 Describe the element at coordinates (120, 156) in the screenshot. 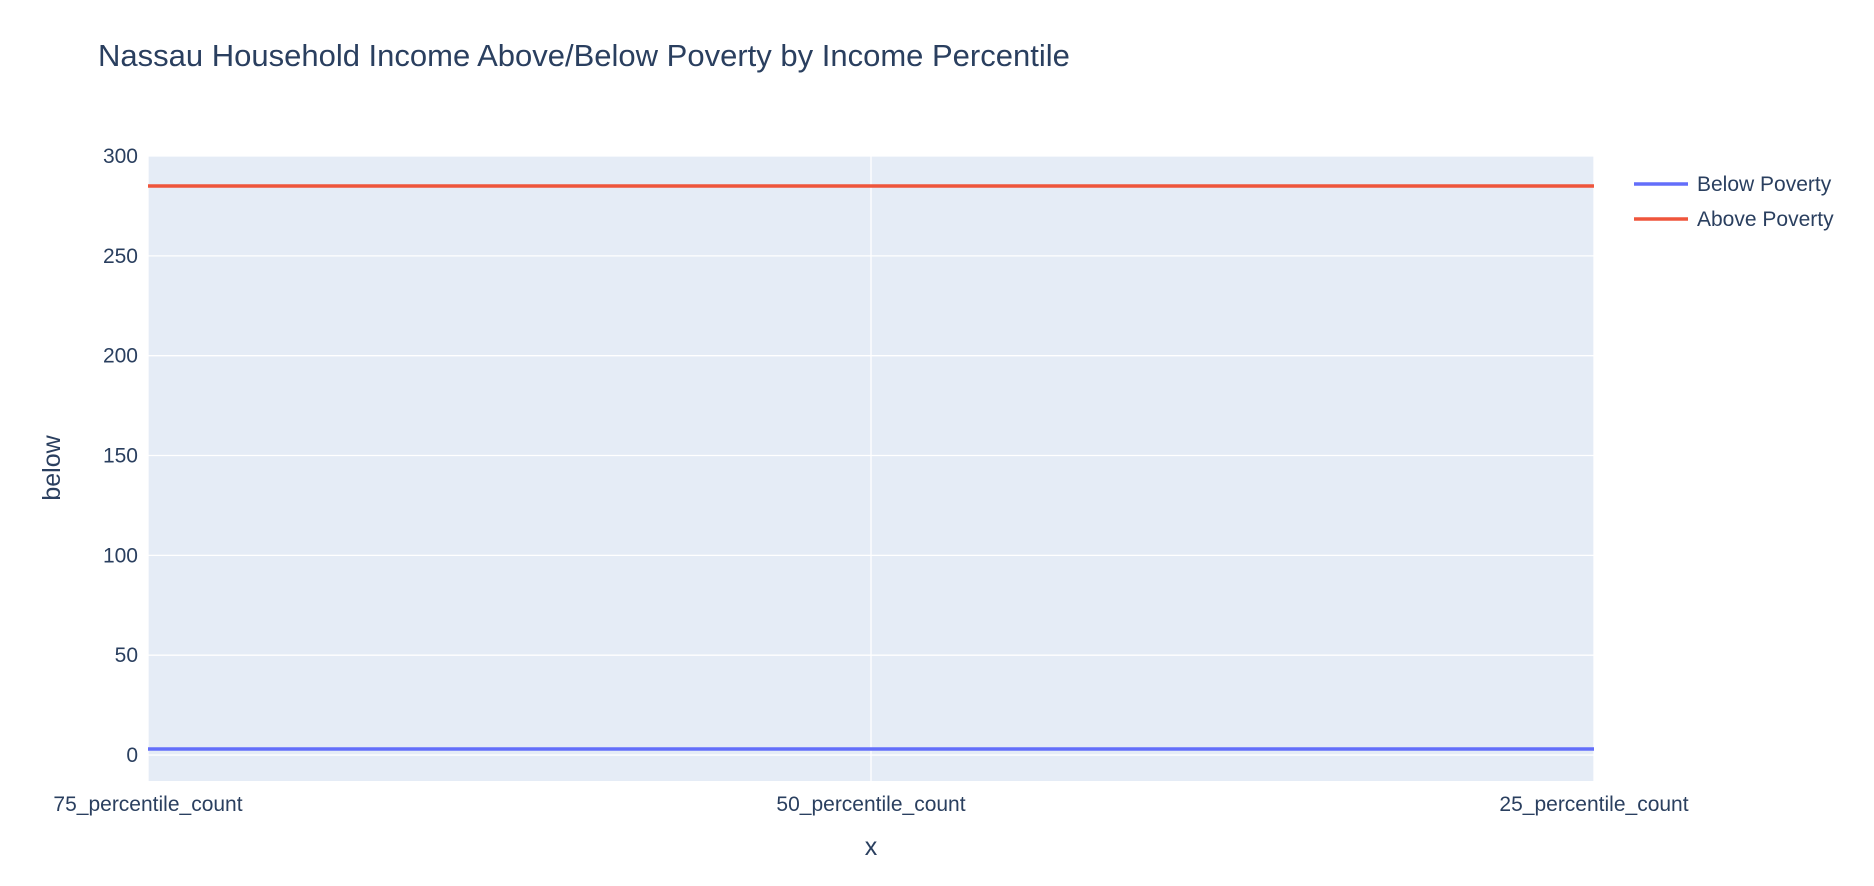

I see `y-tick-label: 300` at that location.